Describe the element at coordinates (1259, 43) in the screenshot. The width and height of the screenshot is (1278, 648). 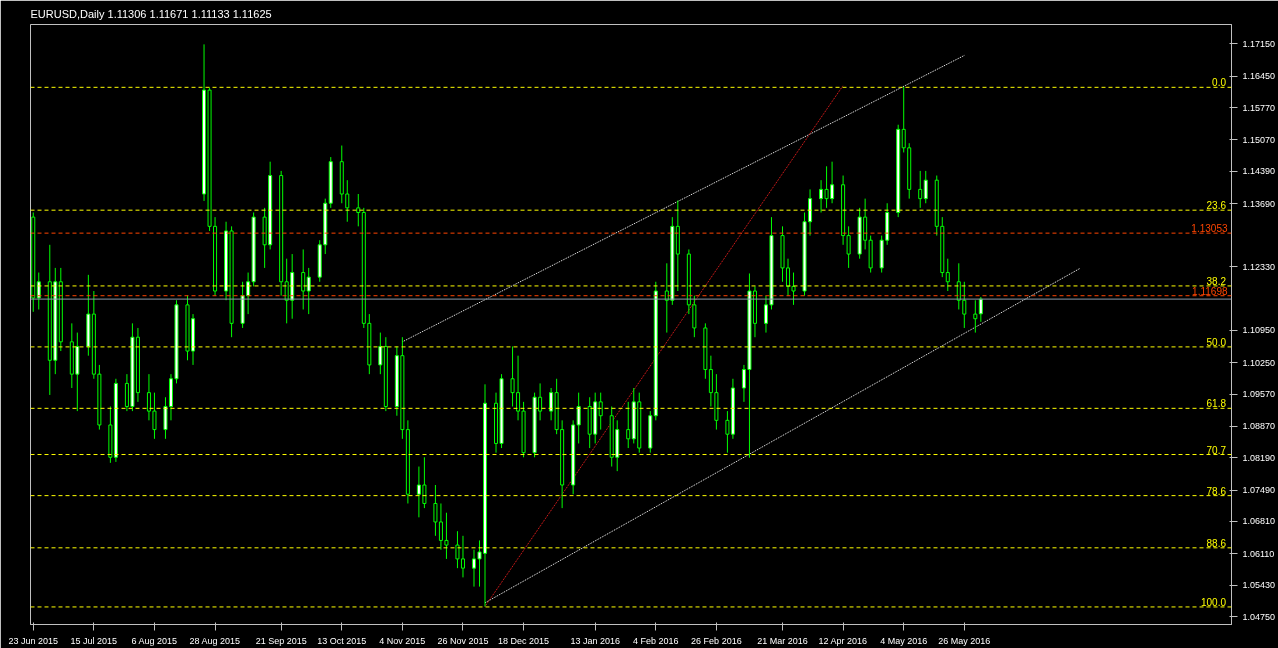
I see `y-tick-label: 1.17150` at that location.